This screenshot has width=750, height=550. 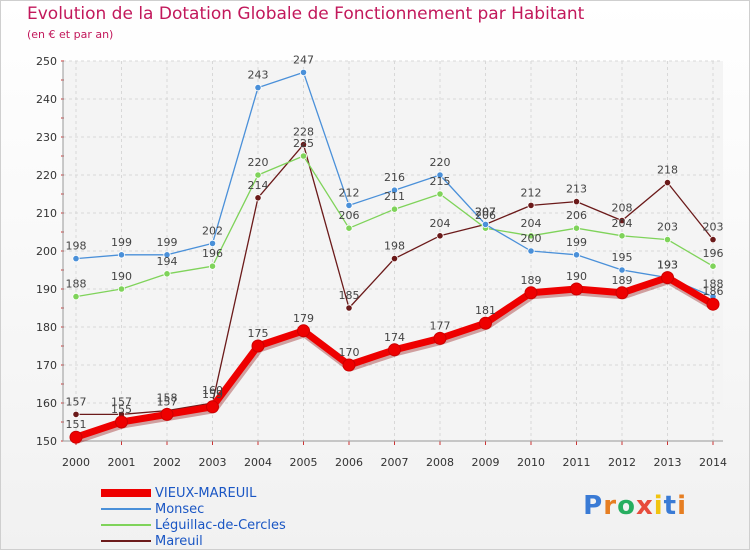 What do you see at coordinates (531, 280) in the screenshot?
I see `data-label: 189` at bounding box center [531, 280].